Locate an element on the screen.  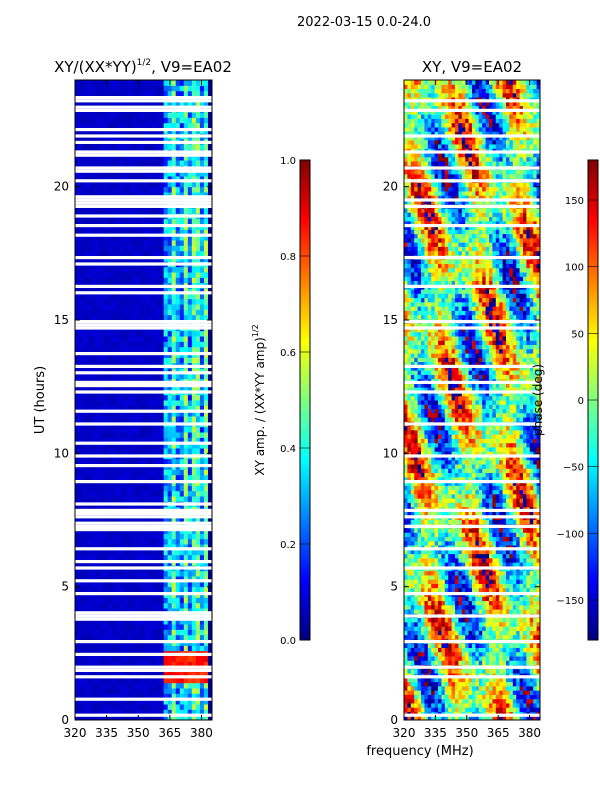
flag-row is located at coordinates (143, 136).